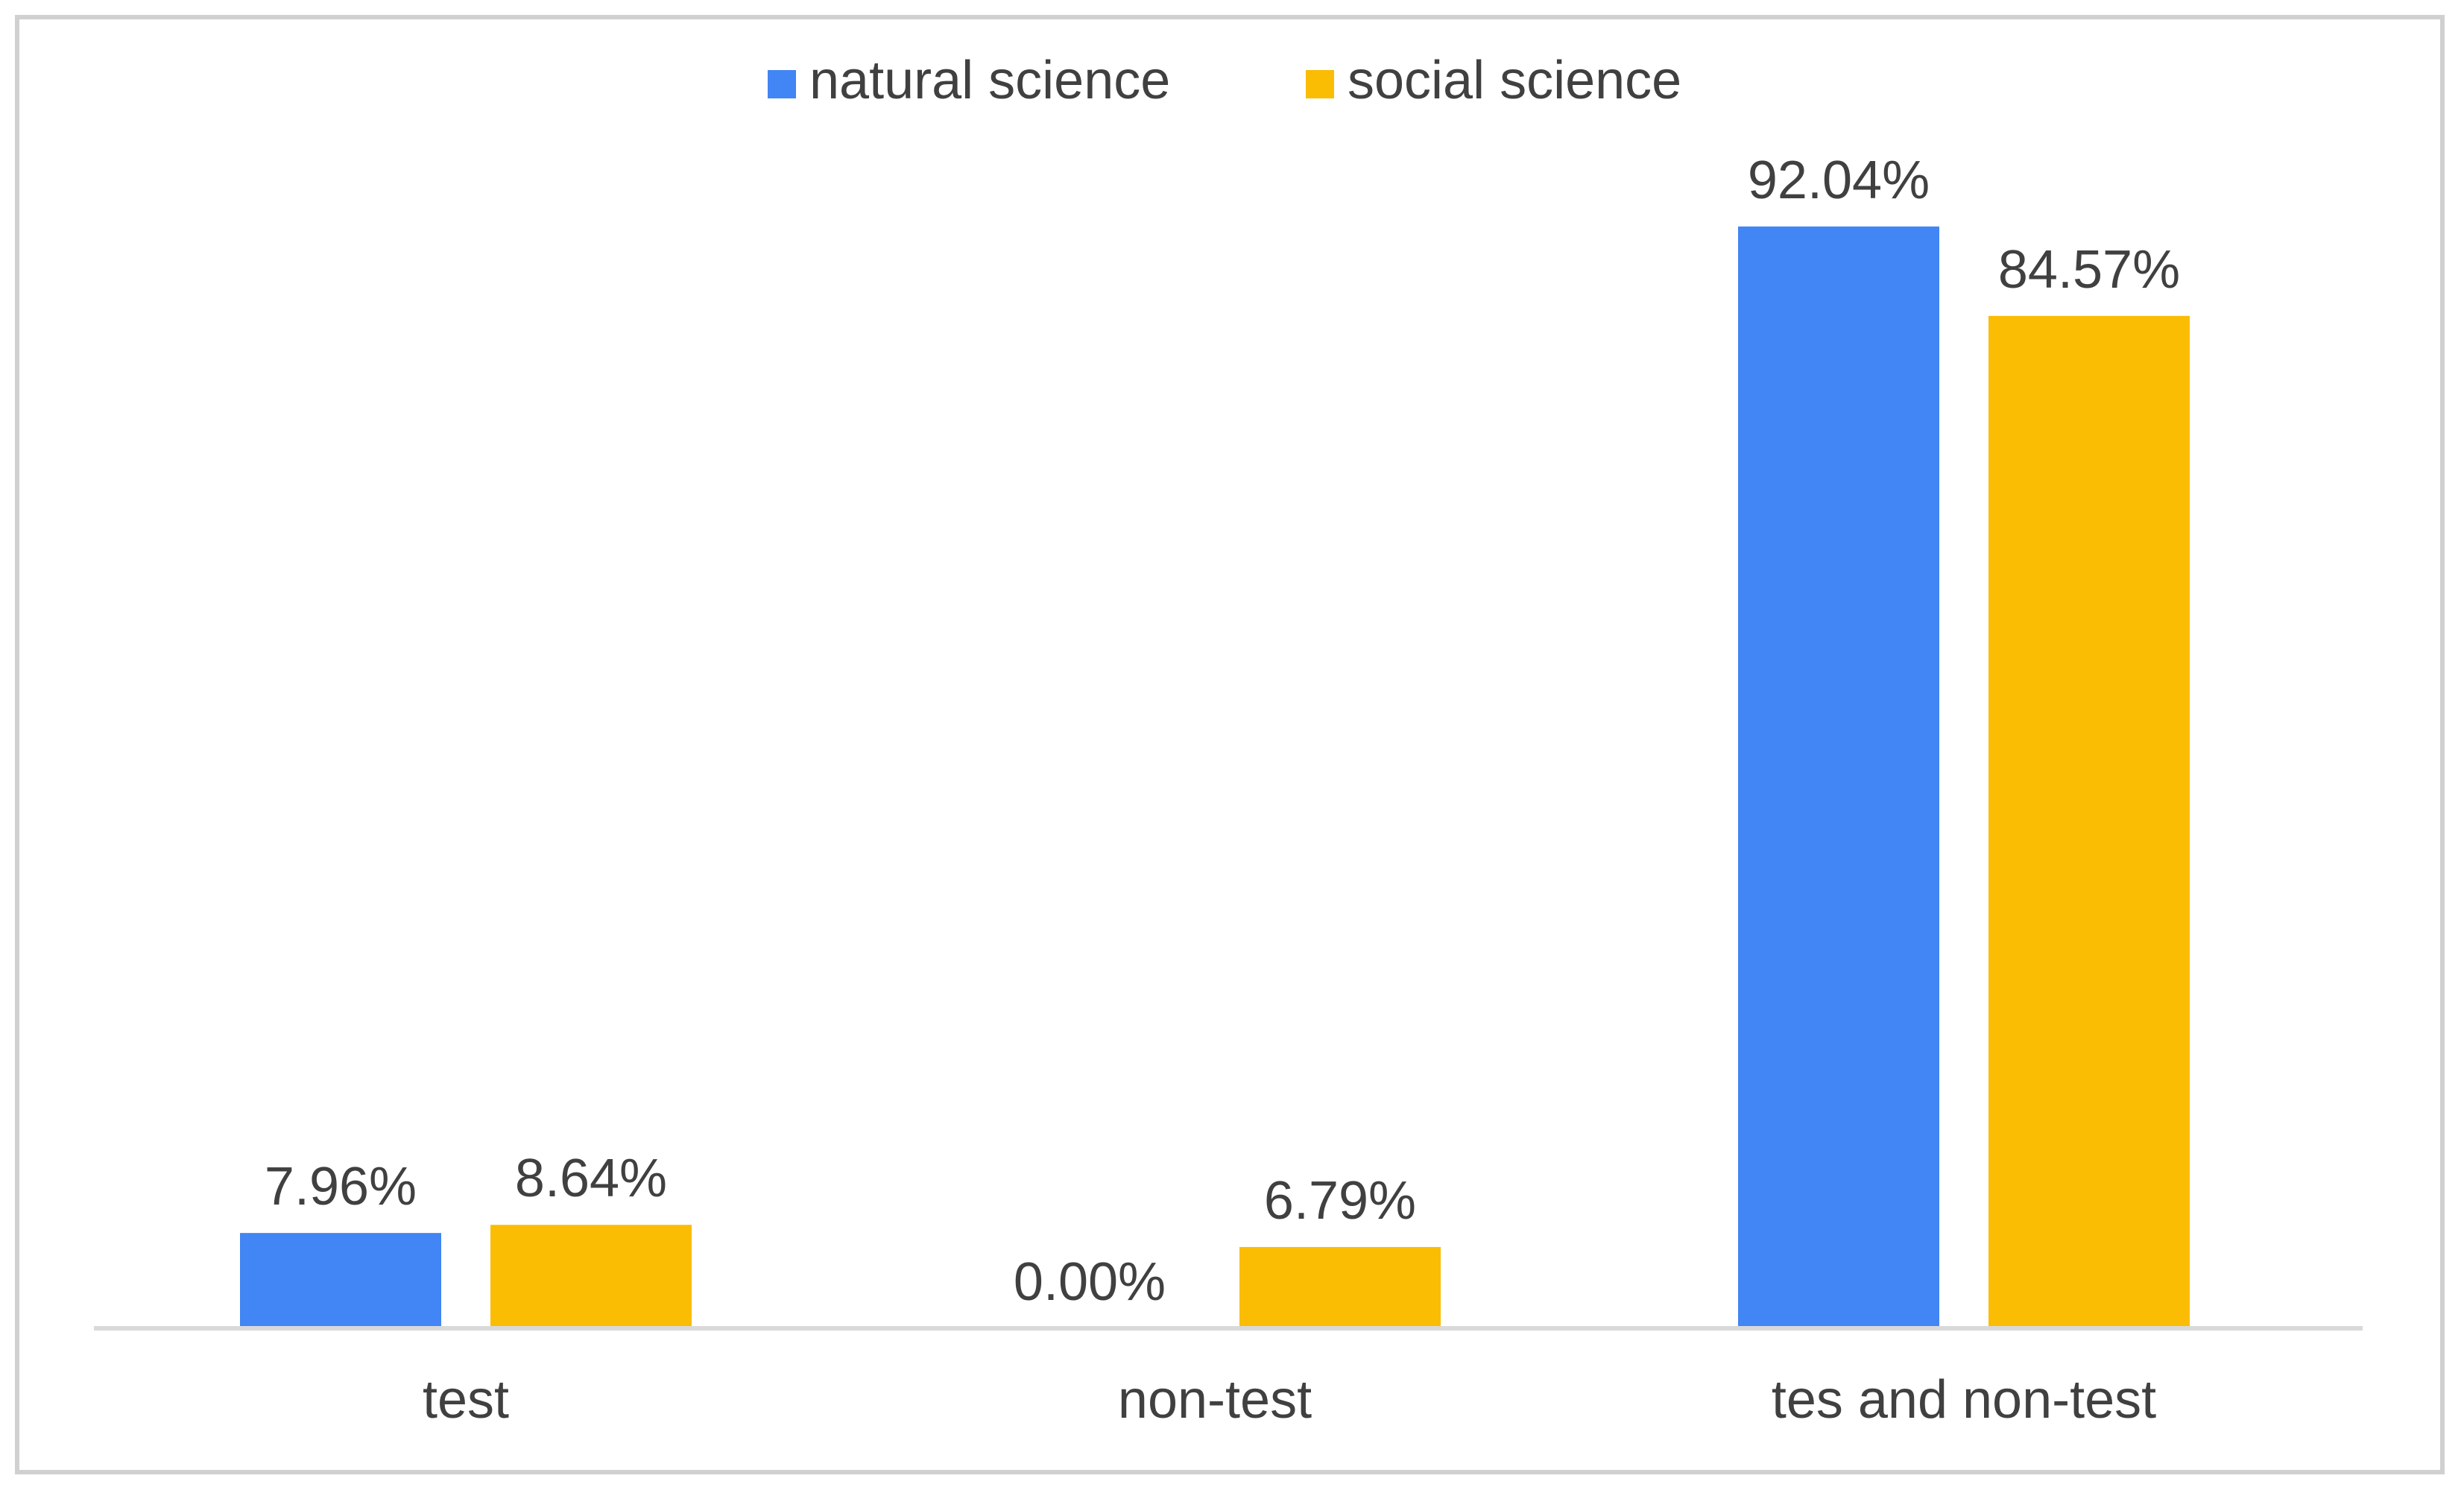 This screenshot has height=1496, width=2464. What do you see at coordinates (1090, 1282) in the screenshot?
I see `data-label: 0.00%` at bounding box center [1090, 1282].